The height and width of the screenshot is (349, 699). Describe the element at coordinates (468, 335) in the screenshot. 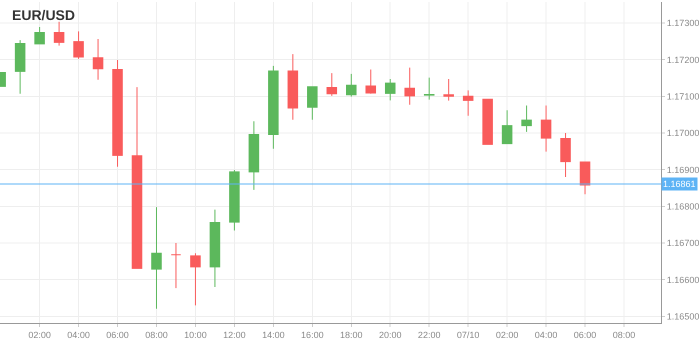

I see `x-tick-label: 07/10` at that location.